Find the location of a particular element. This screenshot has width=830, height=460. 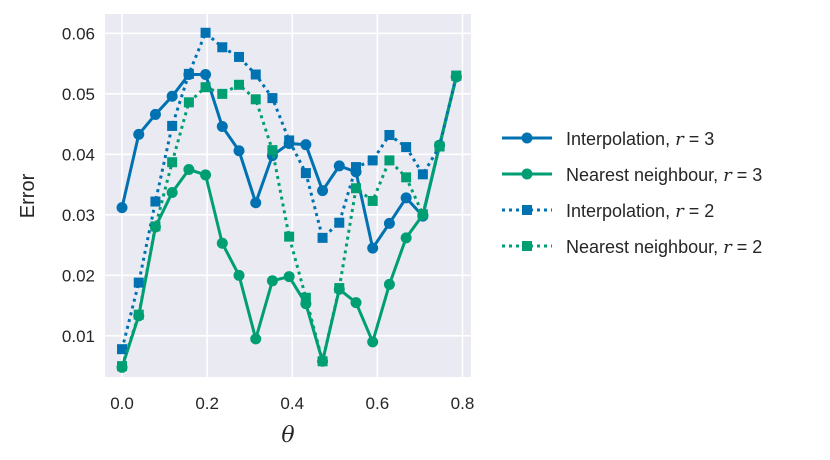

y-axis-label: Error is located at coordinates (28, 195).